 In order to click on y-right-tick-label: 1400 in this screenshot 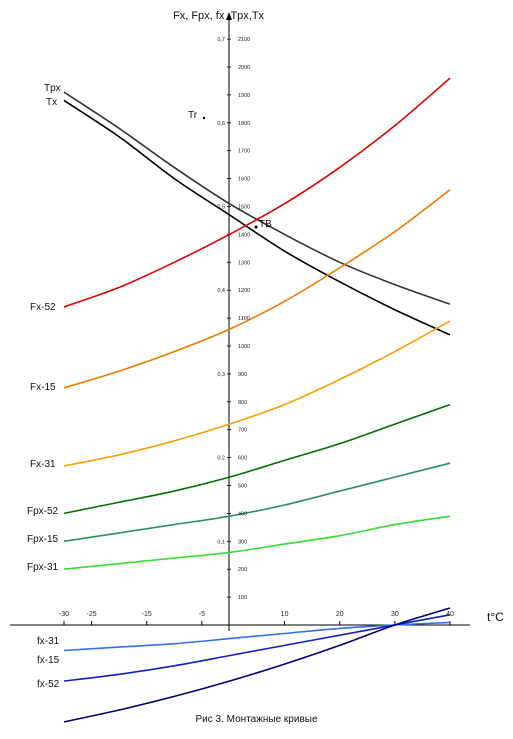, I will do `click(244, 235)`.